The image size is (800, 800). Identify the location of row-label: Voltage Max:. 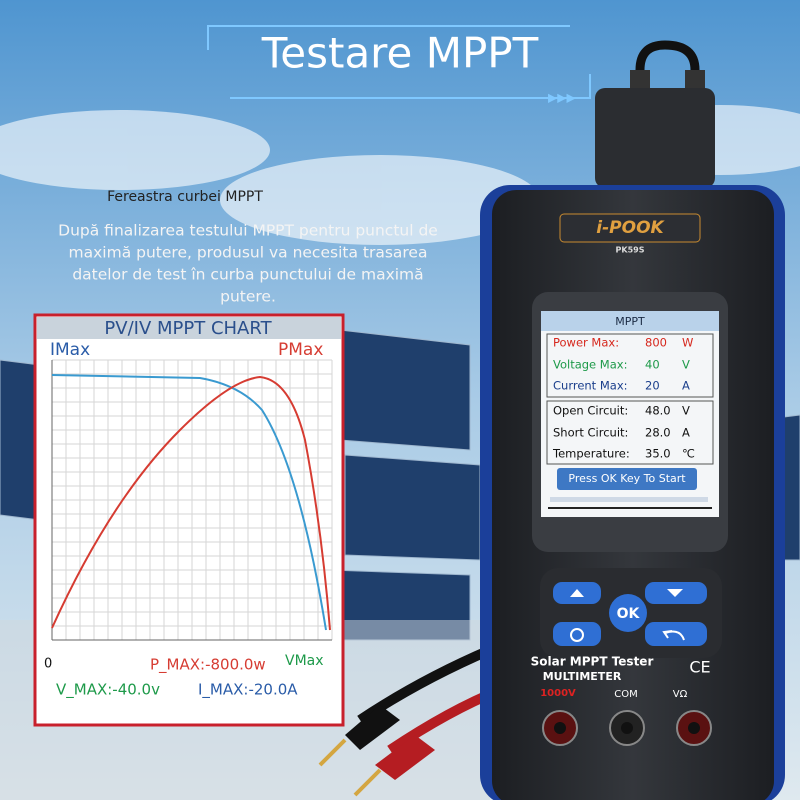
(590, 365).